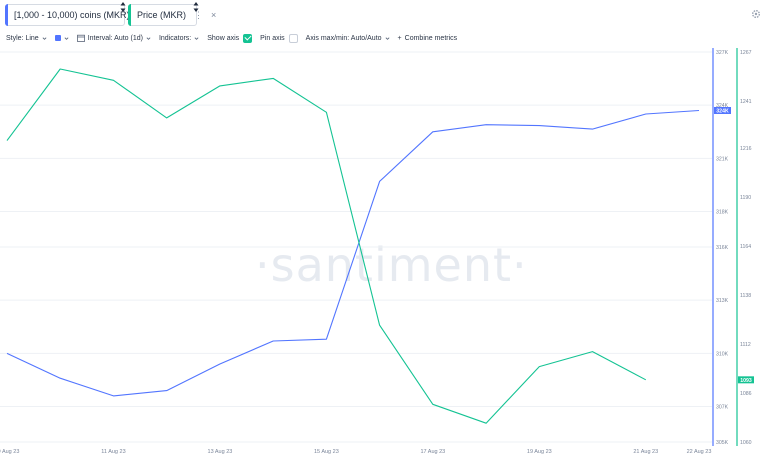  What do you see at coordinates (722, 213) in the screenshot?
I see `axis-tick-label: 318K` at bounding box center [722, 213].